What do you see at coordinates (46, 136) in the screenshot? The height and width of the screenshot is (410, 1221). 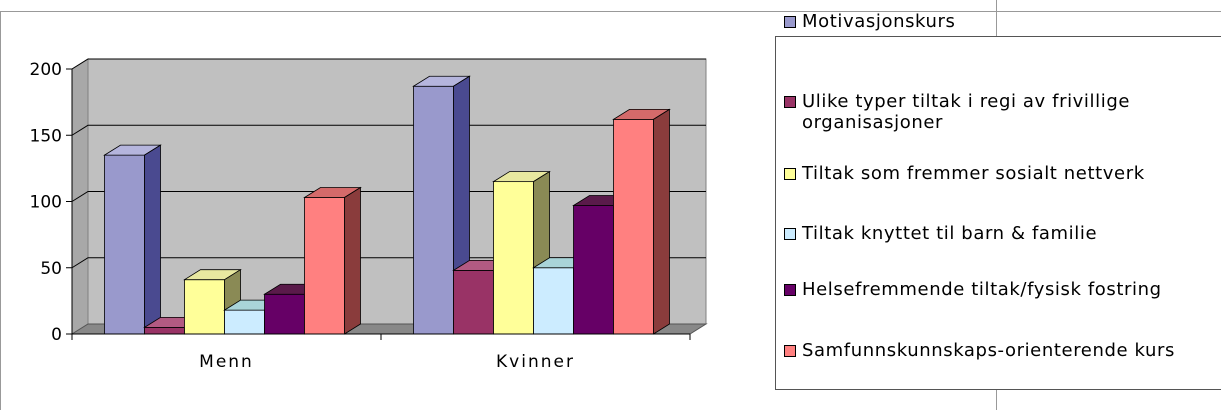 I see `y-tick-label: 150` at bounding box center [46, 136].